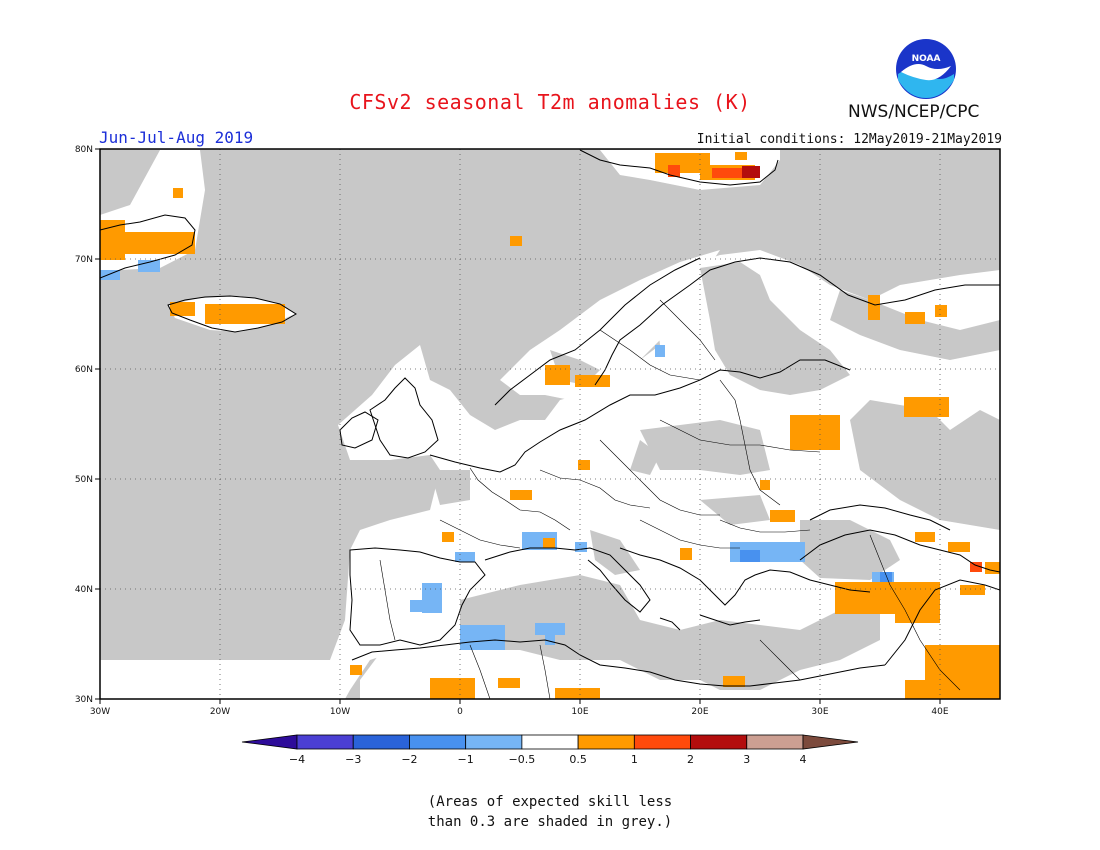  What do you see at coordinates (751, 172) in the screenshot?
I see `very-strong-warm-anomalies` at bounding box center [751, 172].